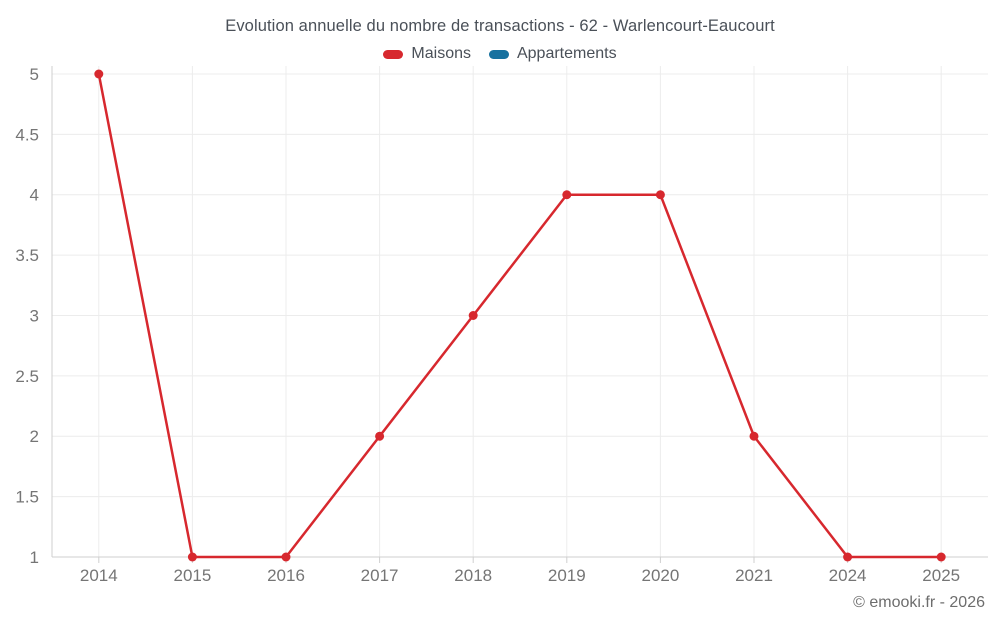  Describe the element at coordinates (441, 53) in the screenshot. I see `legend-label-maisons: Maisons` at that location.